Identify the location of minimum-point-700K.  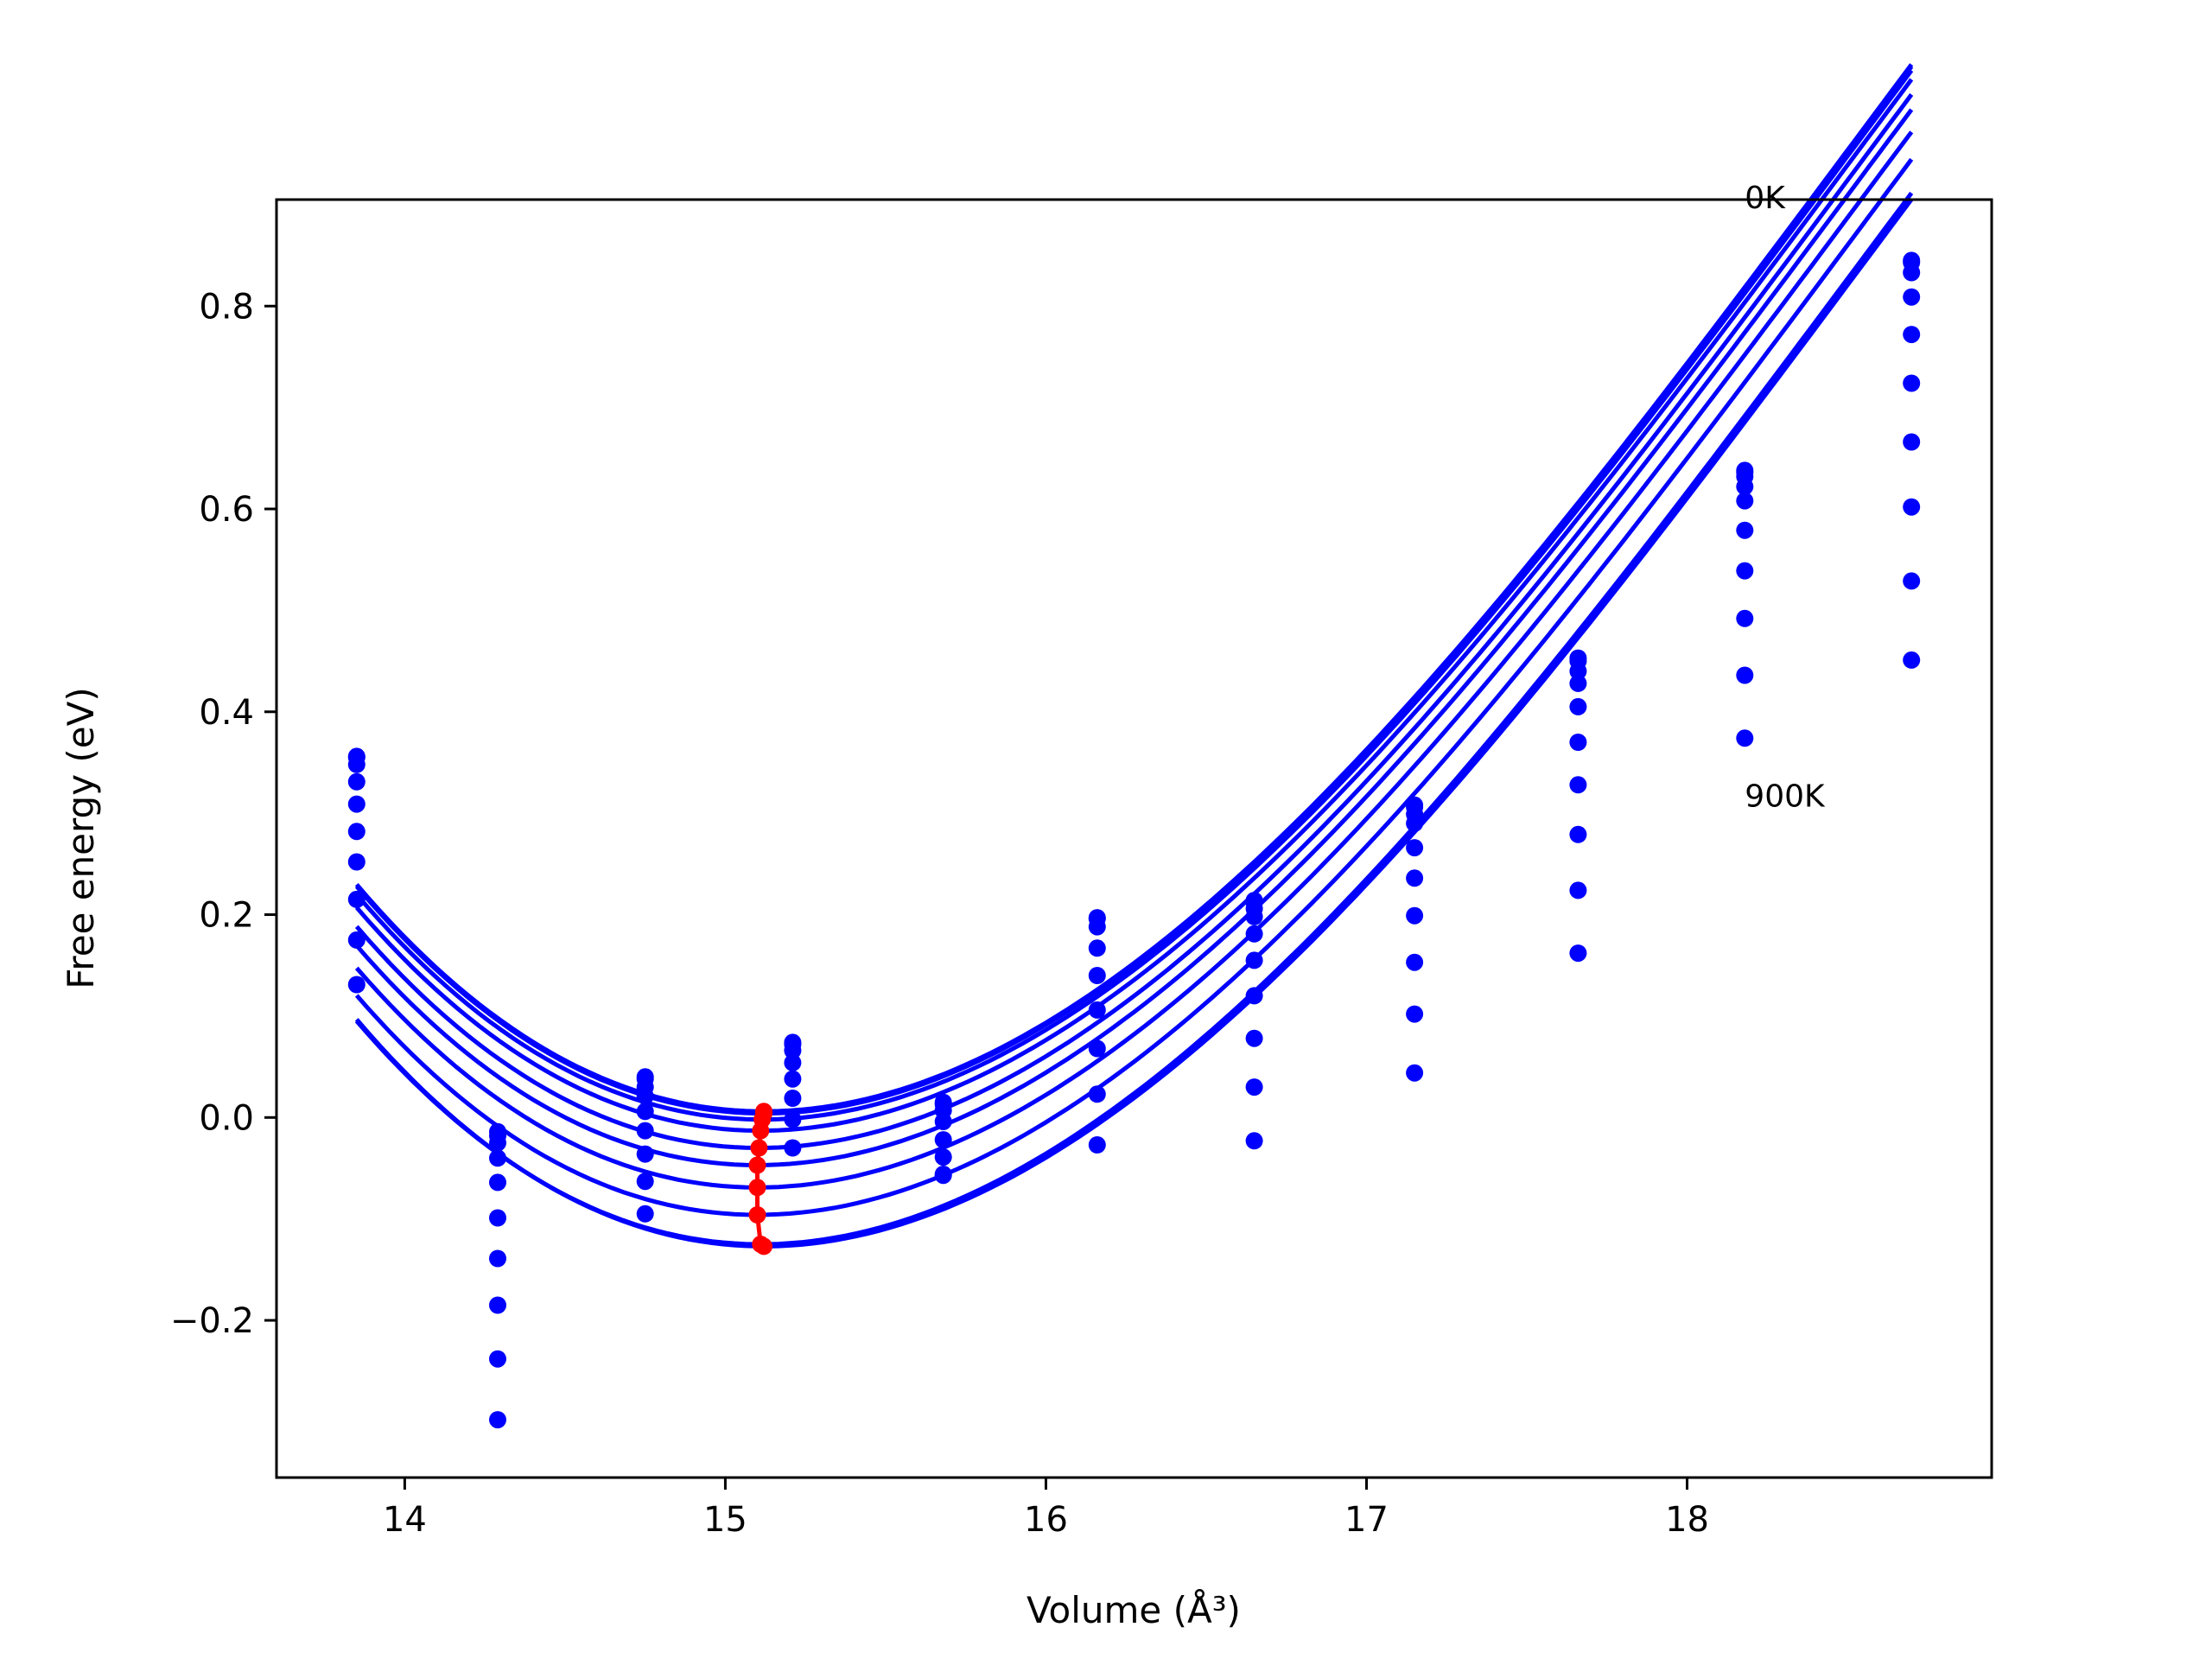
(757, 1215).